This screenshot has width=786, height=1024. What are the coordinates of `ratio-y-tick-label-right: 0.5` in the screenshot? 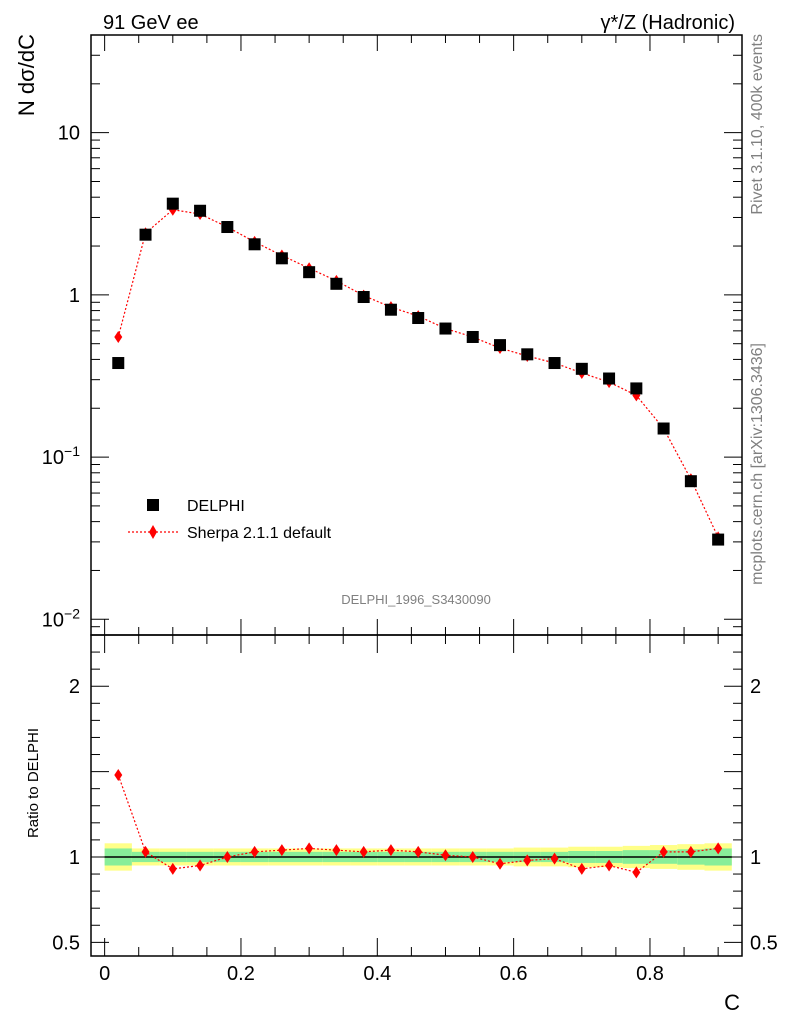 It's located at (764, 943).